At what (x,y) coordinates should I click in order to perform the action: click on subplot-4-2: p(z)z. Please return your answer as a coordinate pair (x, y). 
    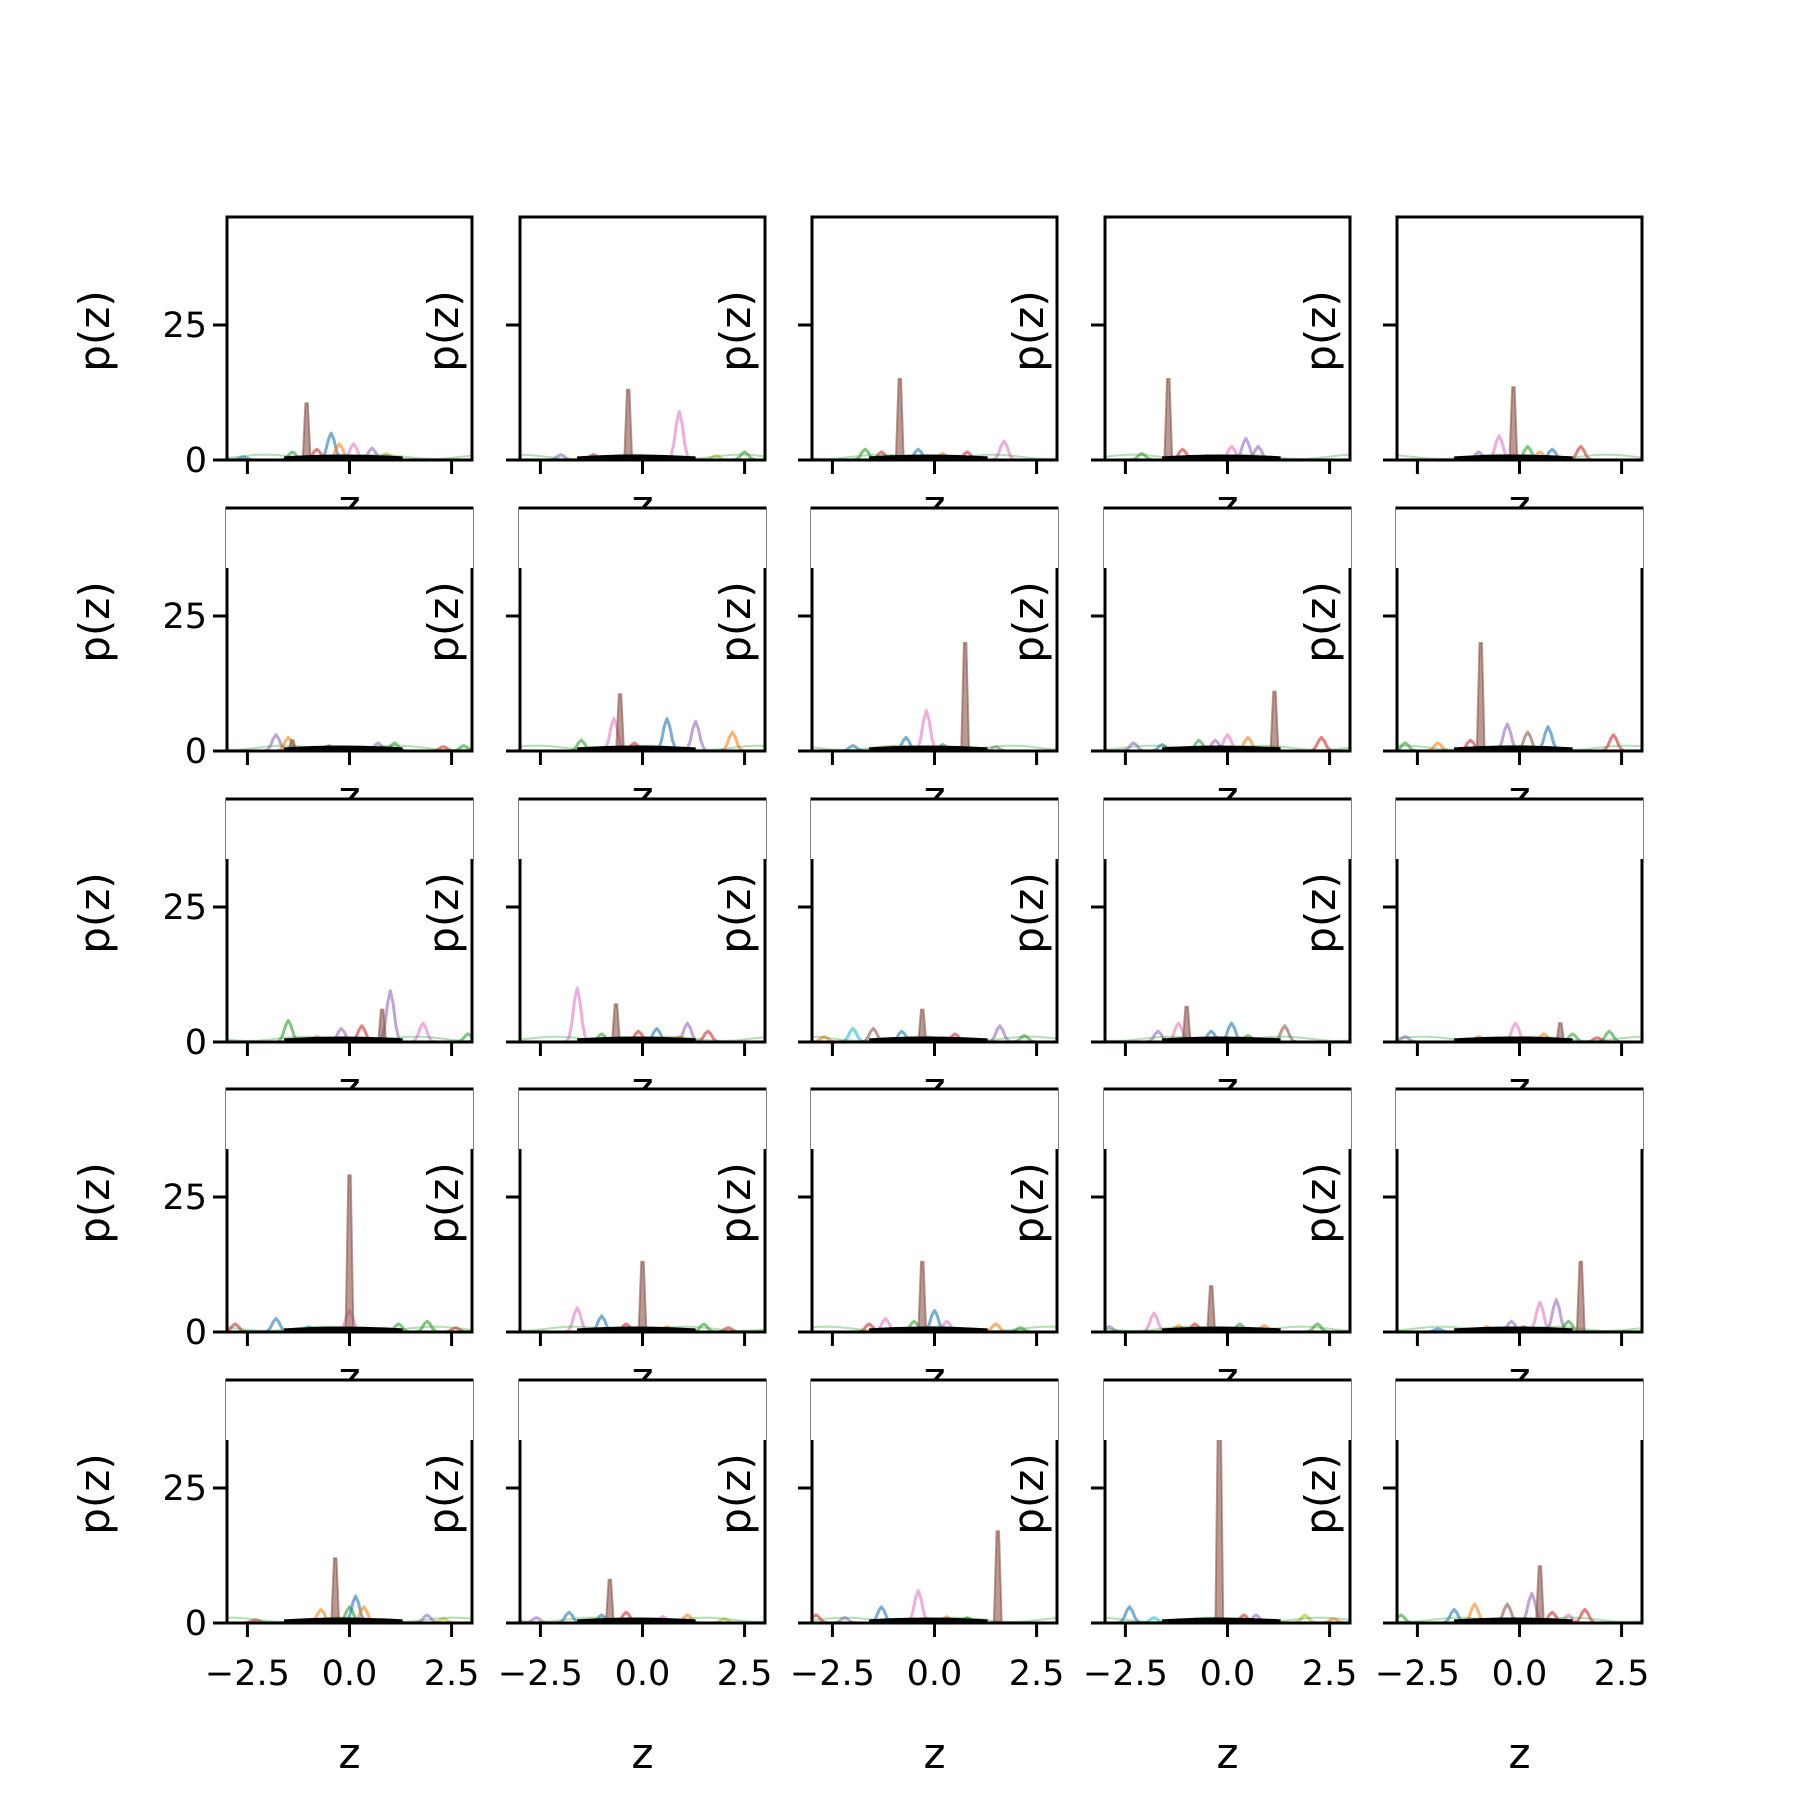
    Looking at the image, I should click on (593, 1244).